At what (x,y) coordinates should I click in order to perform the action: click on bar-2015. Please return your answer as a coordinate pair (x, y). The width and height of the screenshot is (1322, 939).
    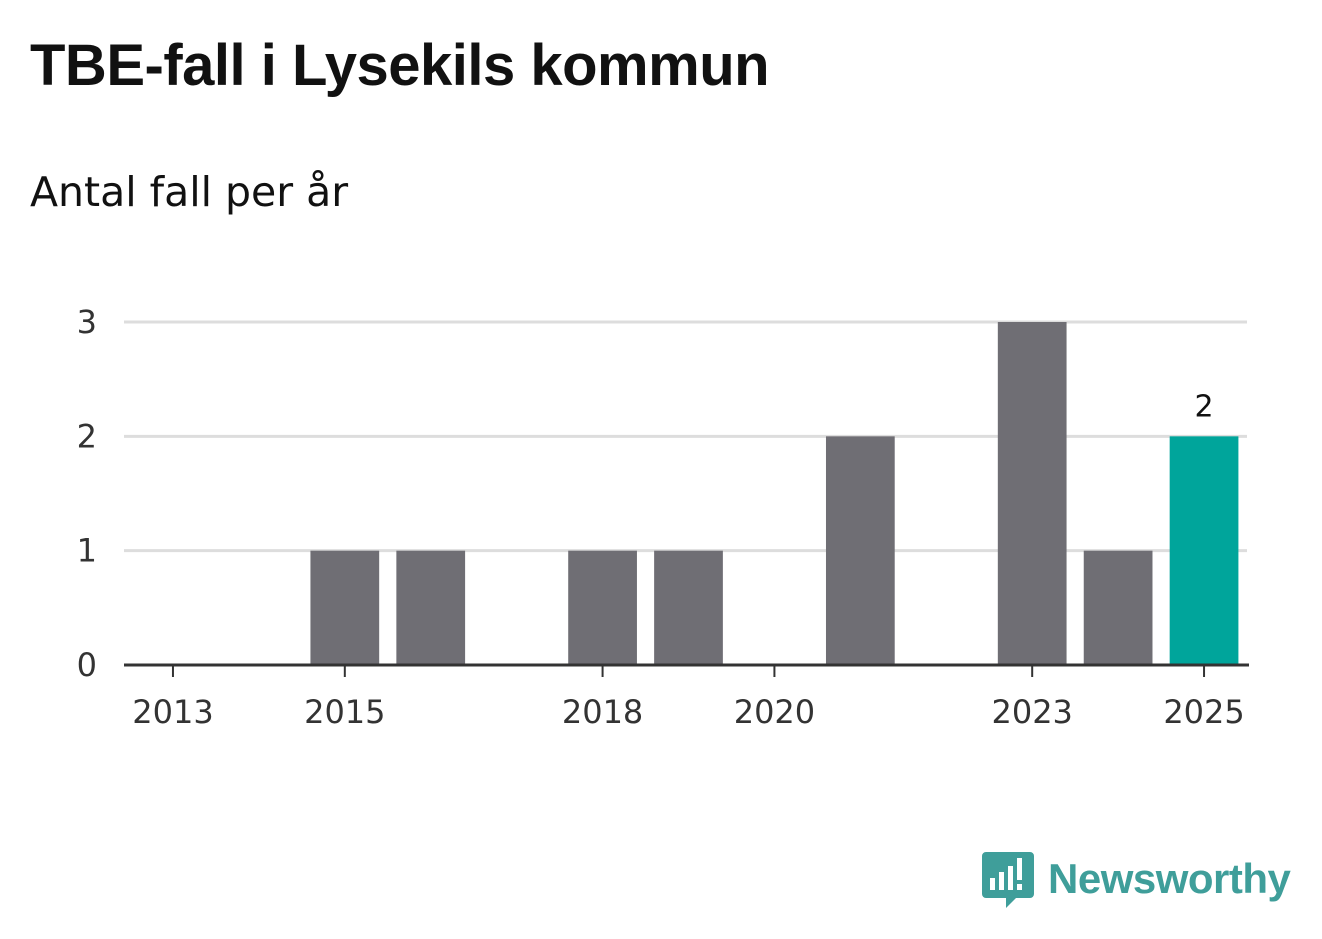
    Looking at the image, I should click on (345, 607).